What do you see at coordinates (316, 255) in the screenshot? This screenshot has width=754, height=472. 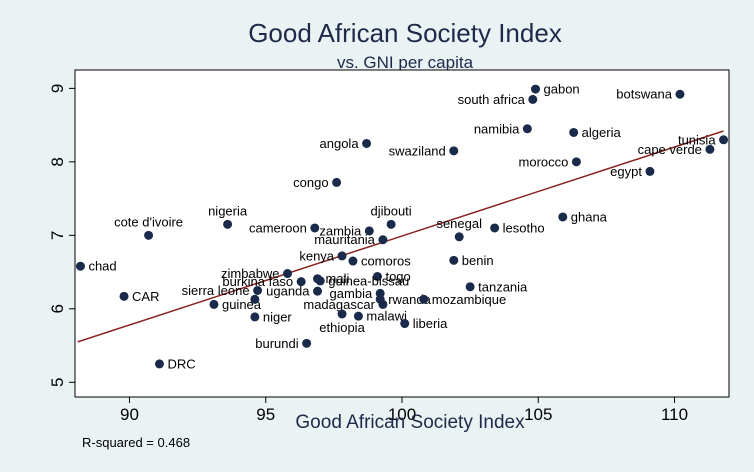 I see `point-label: kenya` at bounding box center [316, 255].